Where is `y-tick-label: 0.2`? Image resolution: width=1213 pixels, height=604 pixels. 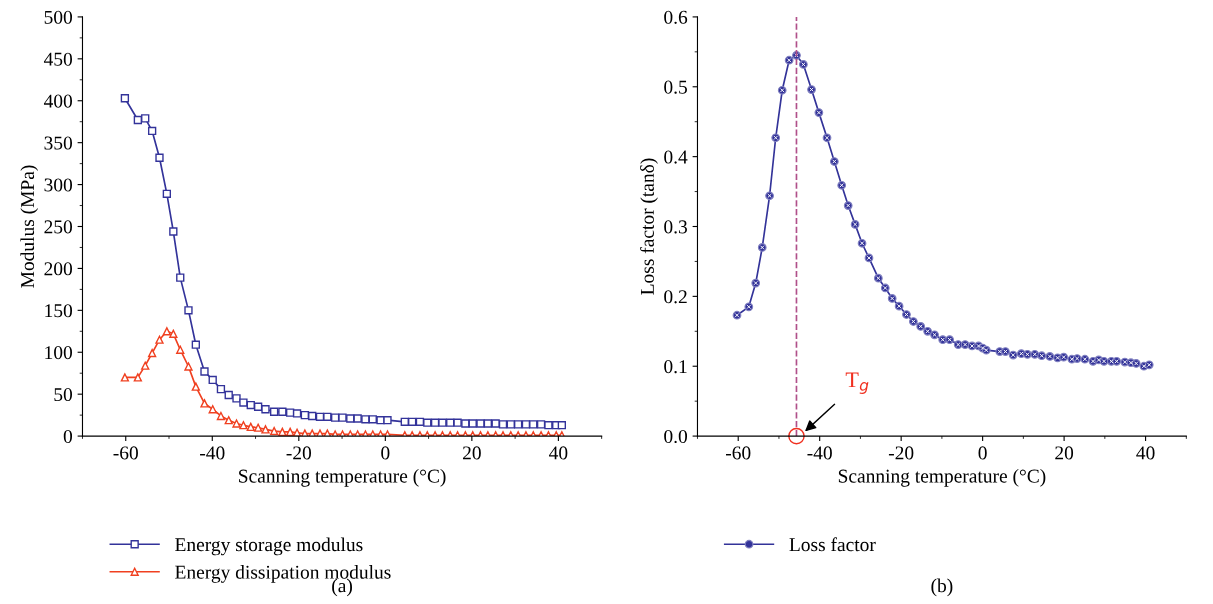 y-tick-label: 0.2 is located at coordinates (675, 297).